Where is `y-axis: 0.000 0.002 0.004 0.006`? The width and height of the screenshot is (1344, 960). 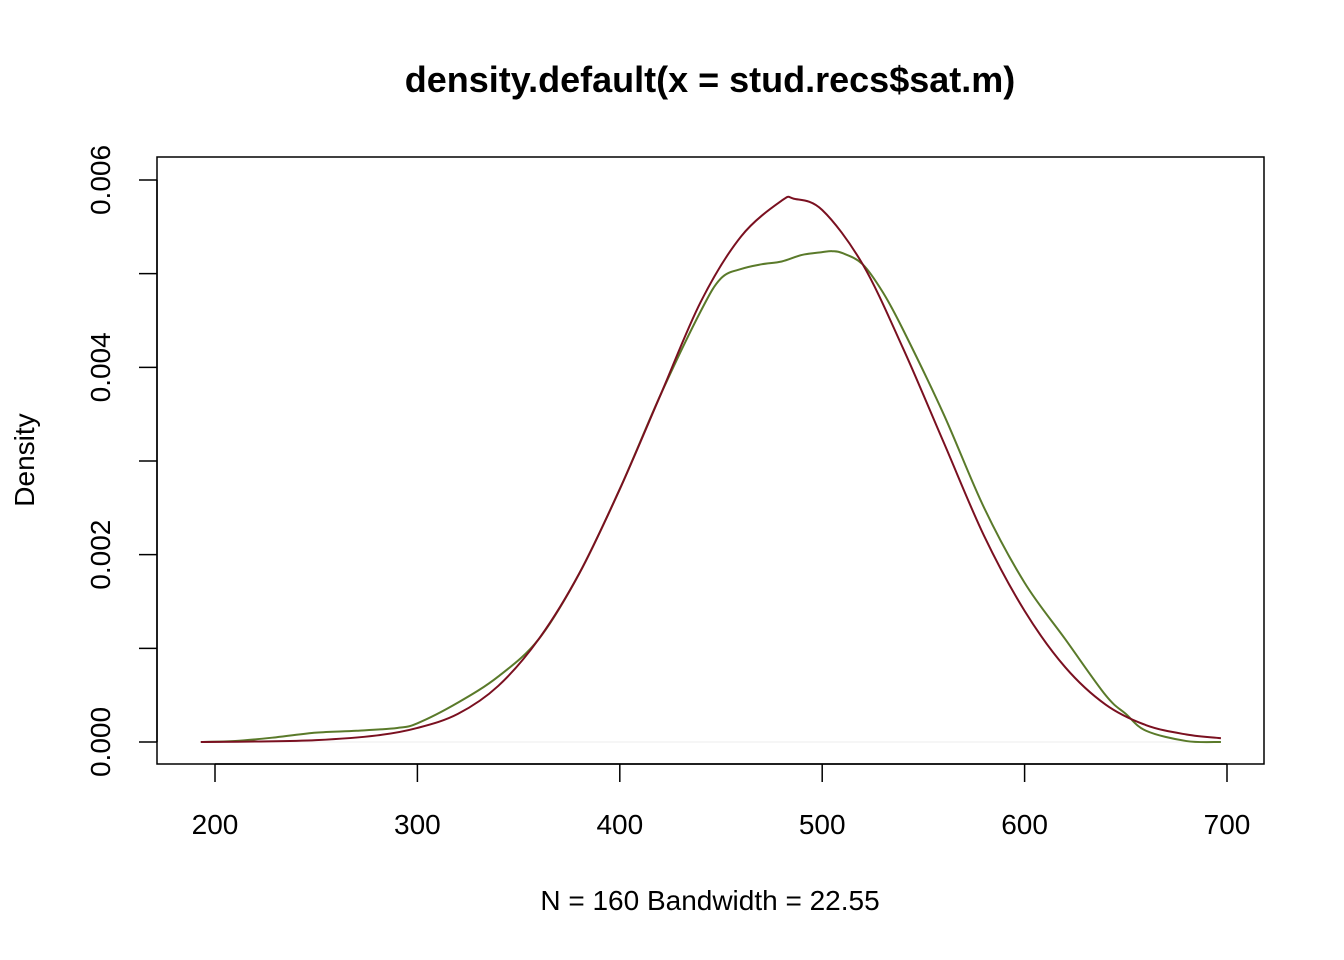
y-axis: 0.000 0.002 0.004 0.006 is located at coordinates (121, 461).